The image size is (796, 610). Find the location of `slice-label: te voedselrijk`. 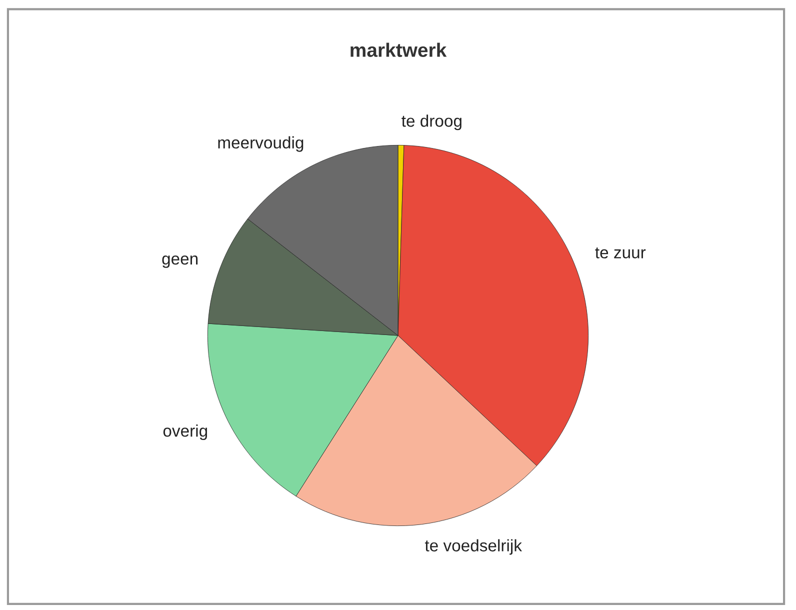

slice-label: te voedselrijk is located at coordinates (473, 547).